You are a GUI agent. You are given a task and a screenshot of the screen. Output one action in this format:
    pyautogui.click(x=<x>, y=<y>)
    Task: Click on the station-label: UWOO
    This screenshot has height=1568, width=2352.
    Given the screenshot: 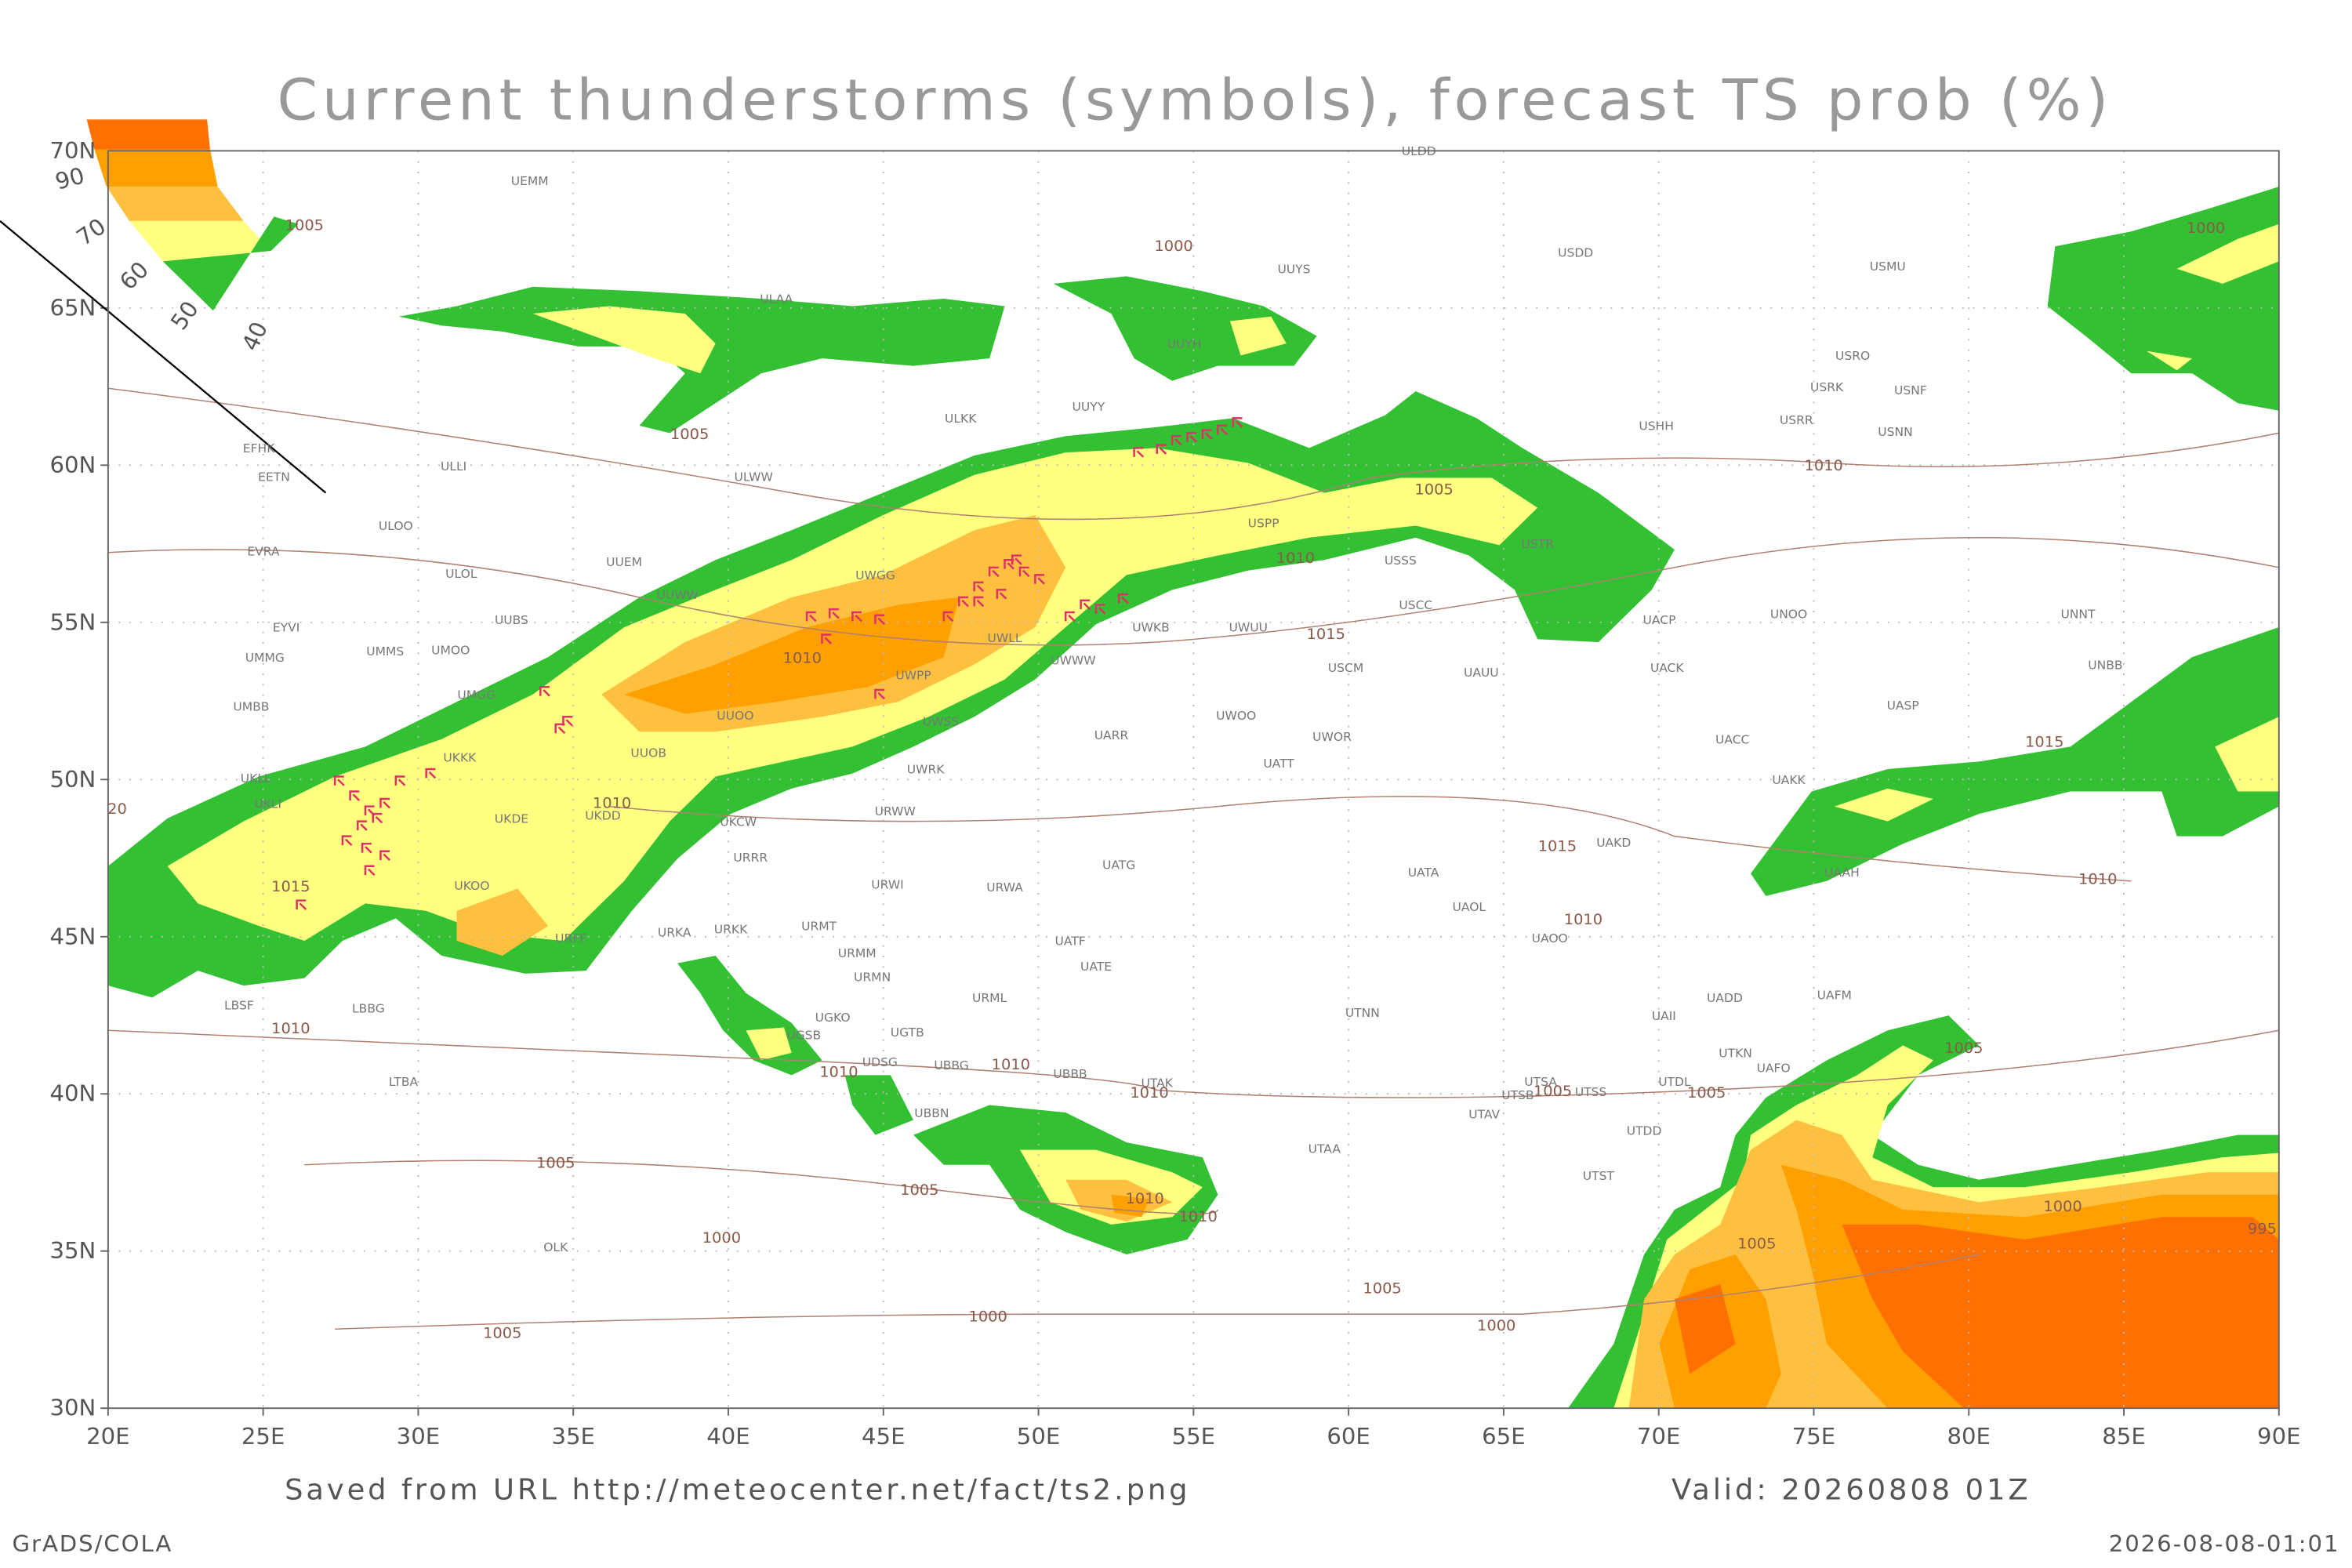 What is the action you would take?
    pyautogui.click(x=1236, y=716)
    